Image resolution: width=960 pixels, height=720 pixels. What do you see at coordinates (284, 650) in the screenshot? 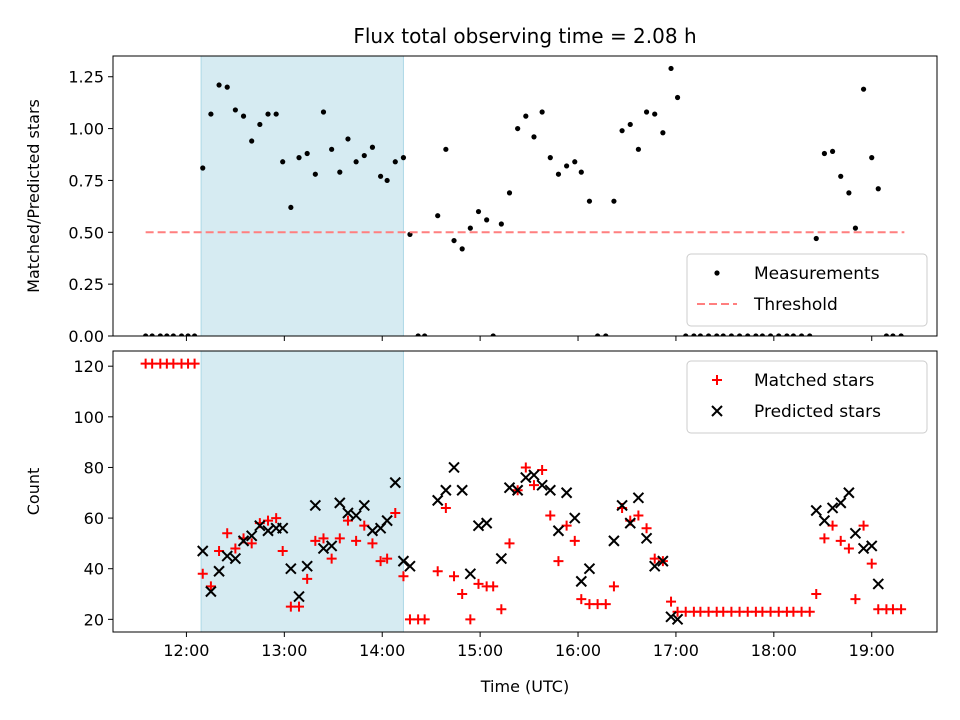
I see `x-tick-label: 13:00` at bounding box center [284, 650].